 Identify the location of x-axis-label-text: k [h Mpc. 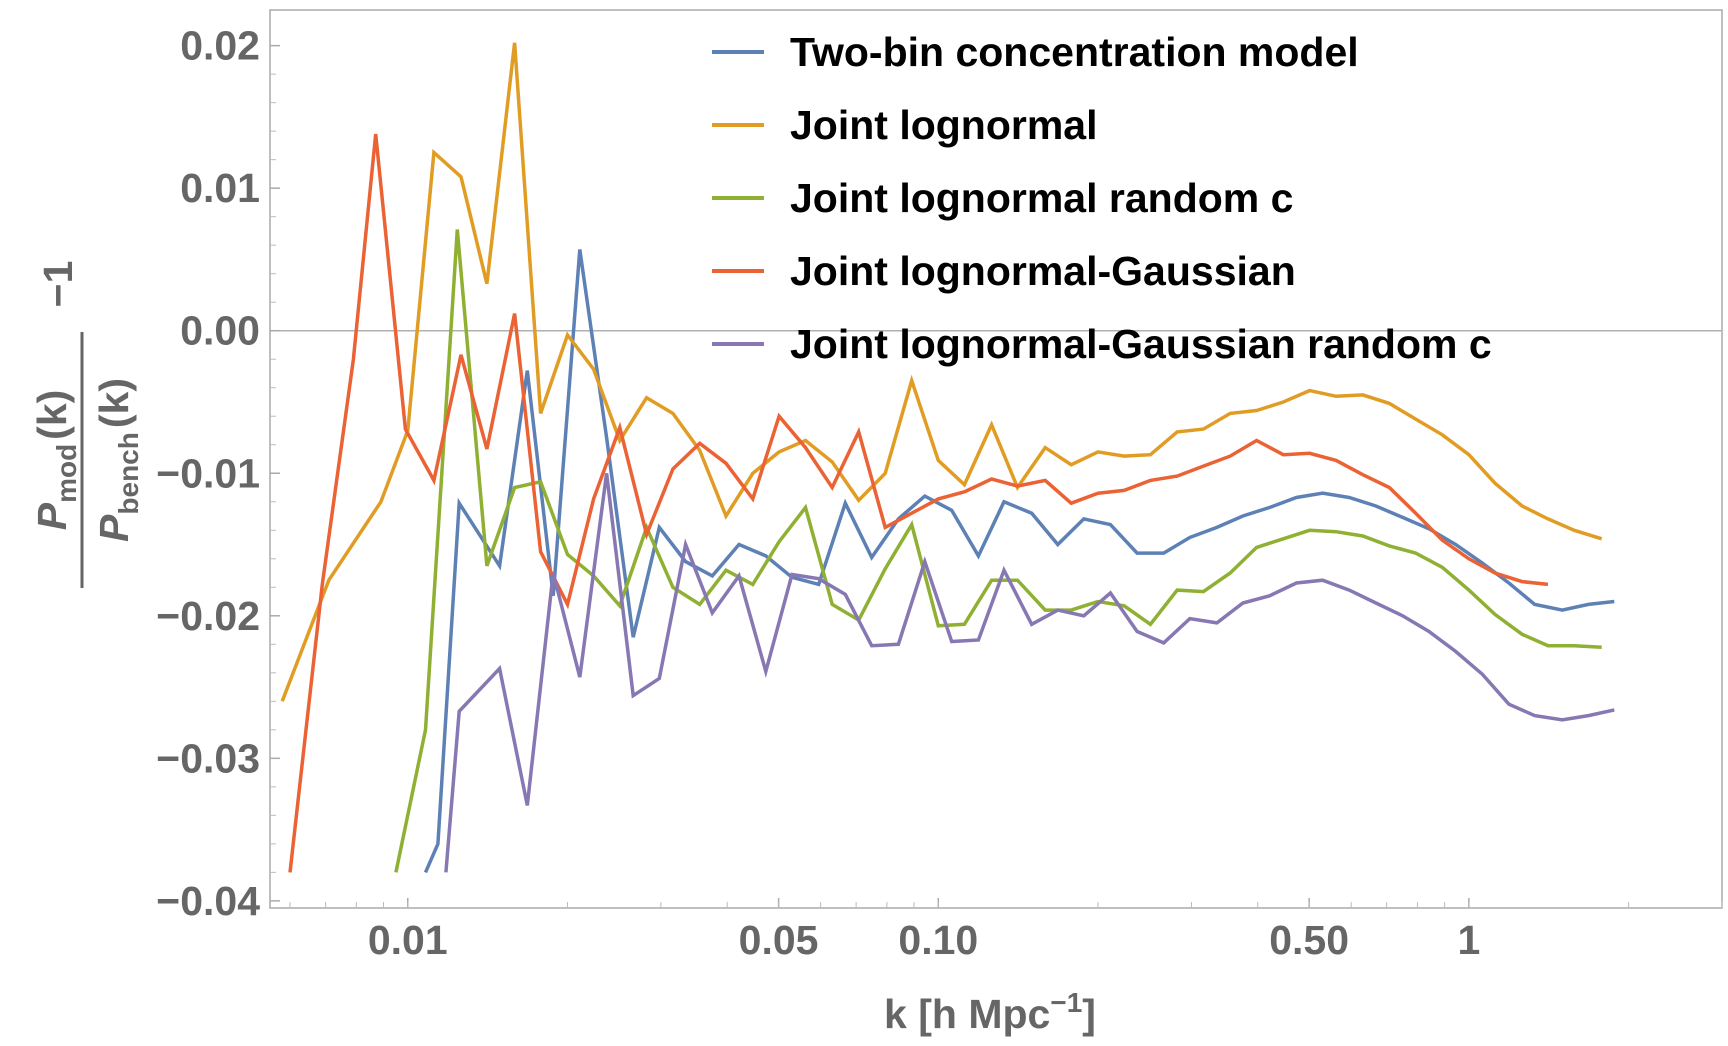
(967, 1014).